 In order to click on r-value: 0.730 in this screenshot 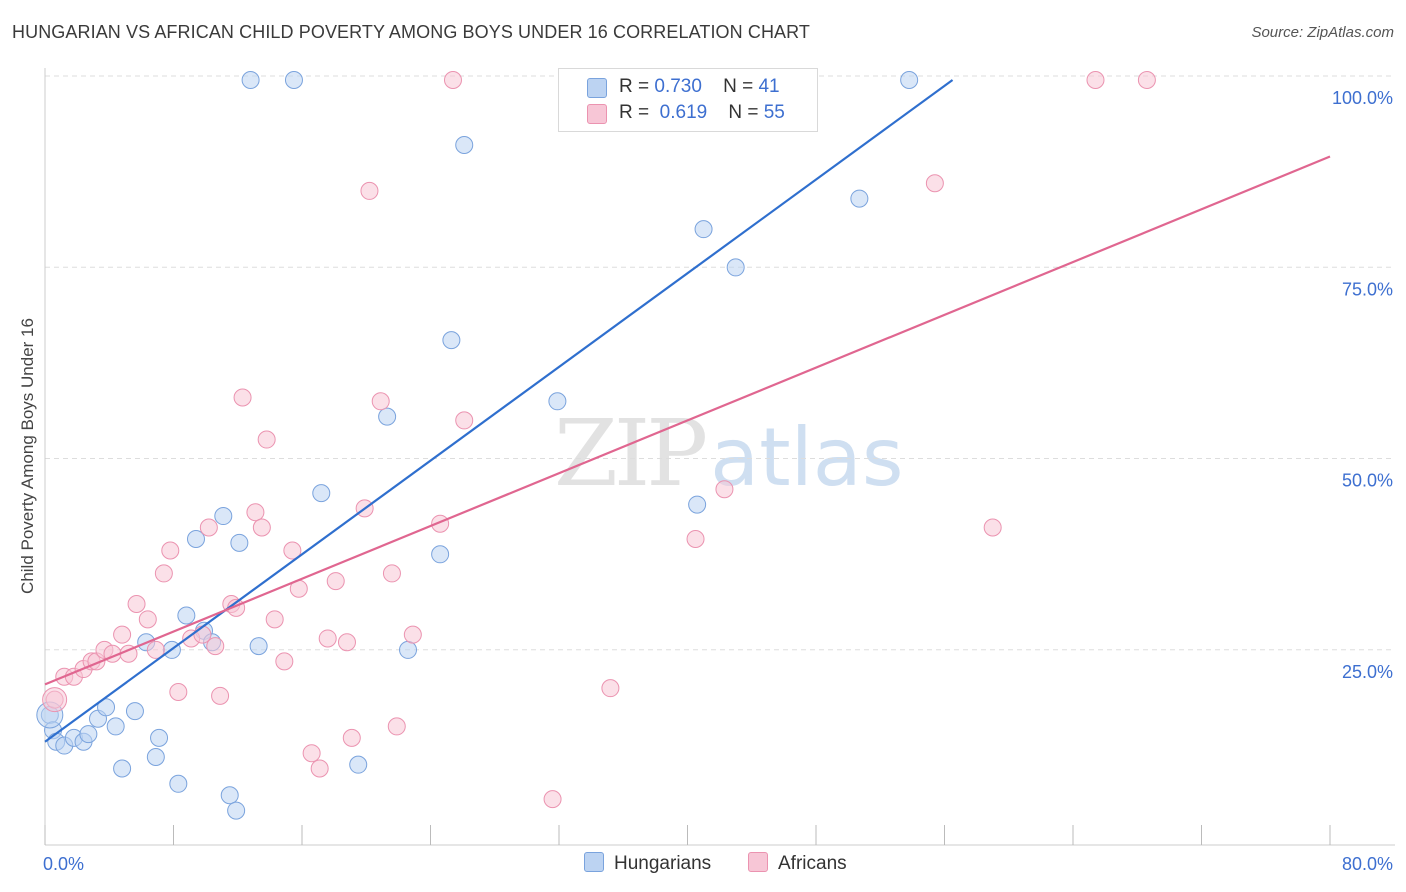, I will do `click(678, 86)`.